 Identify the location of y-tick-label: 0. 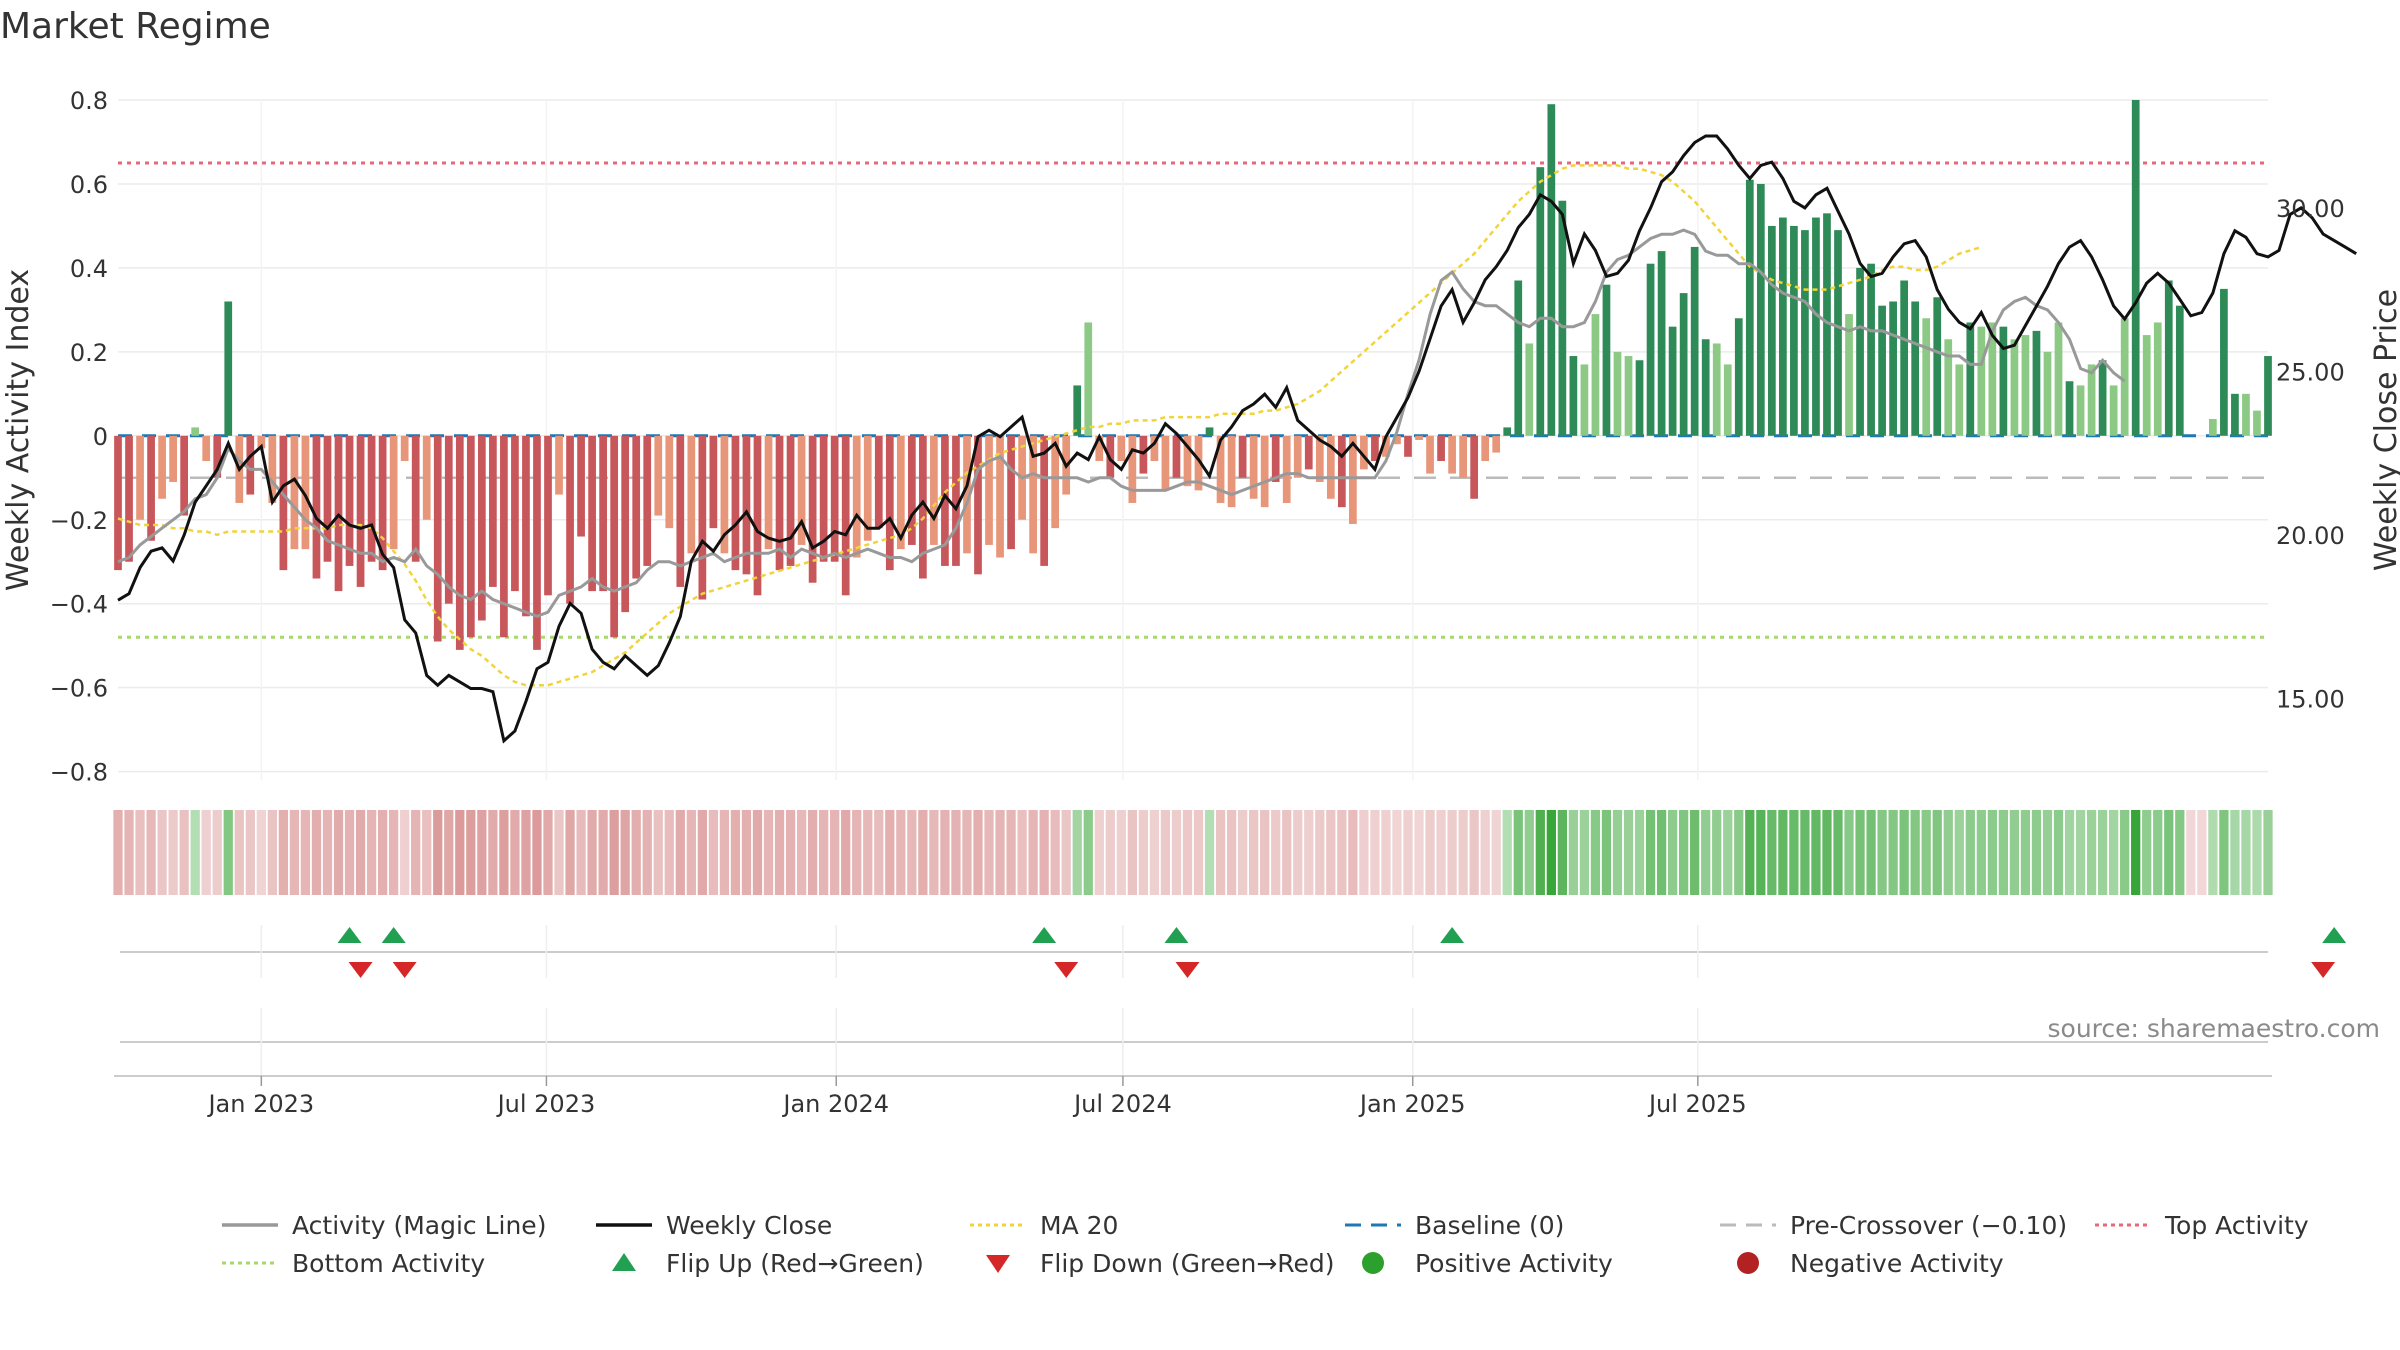
(100, 437).